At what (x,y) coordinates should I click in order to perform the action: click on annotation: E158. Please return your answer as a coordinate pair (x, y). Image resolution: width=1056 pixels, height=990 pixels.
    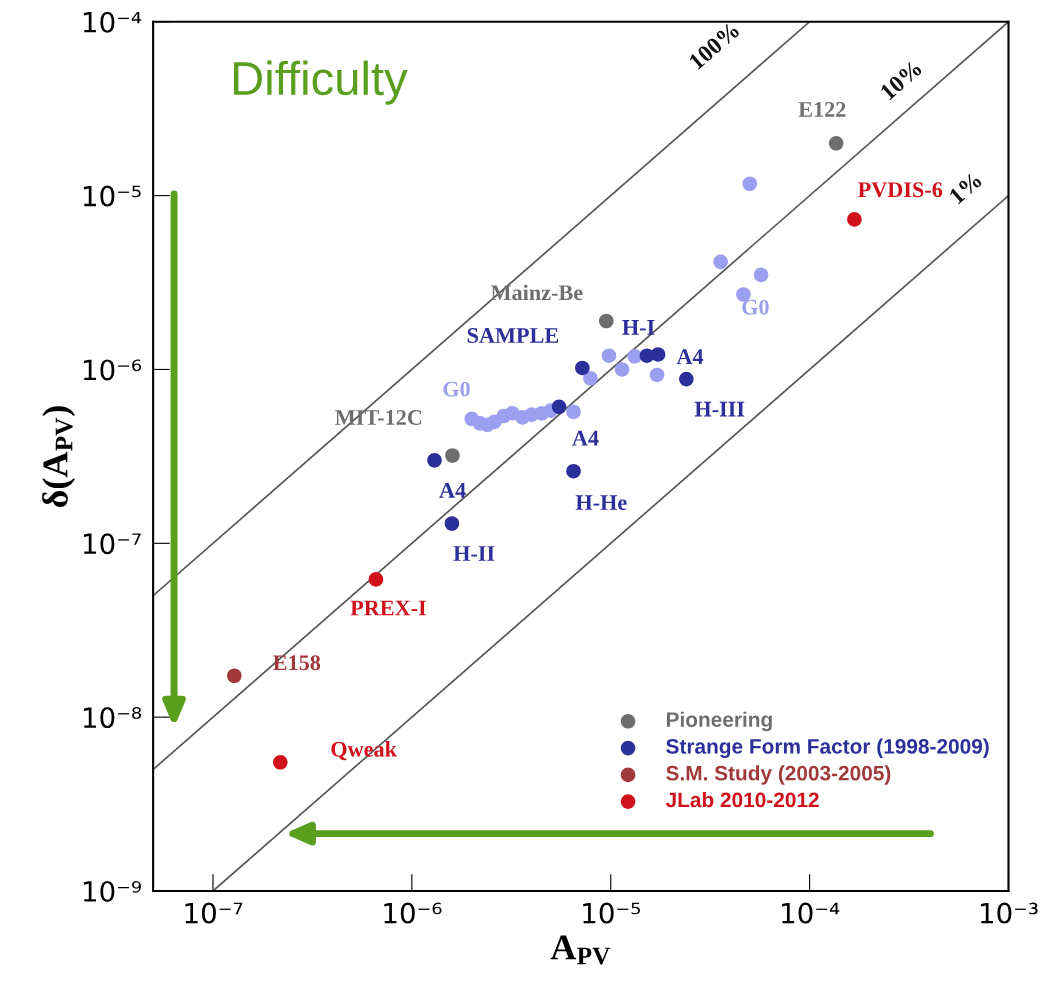
    Looking at the image, I should click on (297, 663).